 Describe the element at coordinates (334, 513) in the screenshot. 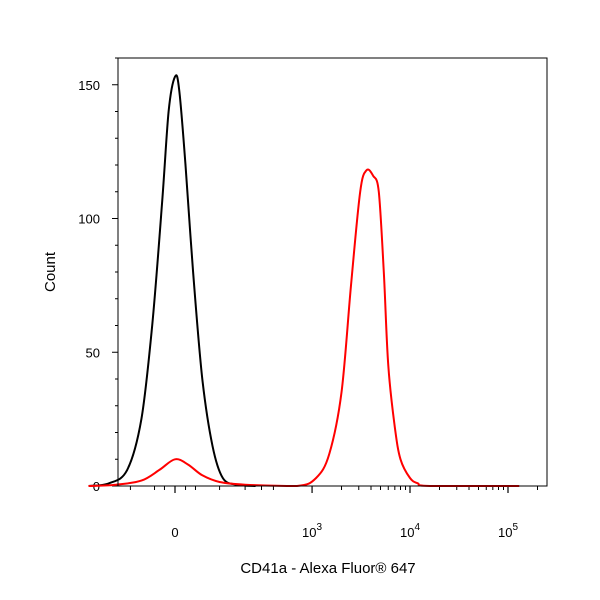

I see `x-axis-ticks: 0 10³ 10⁴ 10⁵` at that location.